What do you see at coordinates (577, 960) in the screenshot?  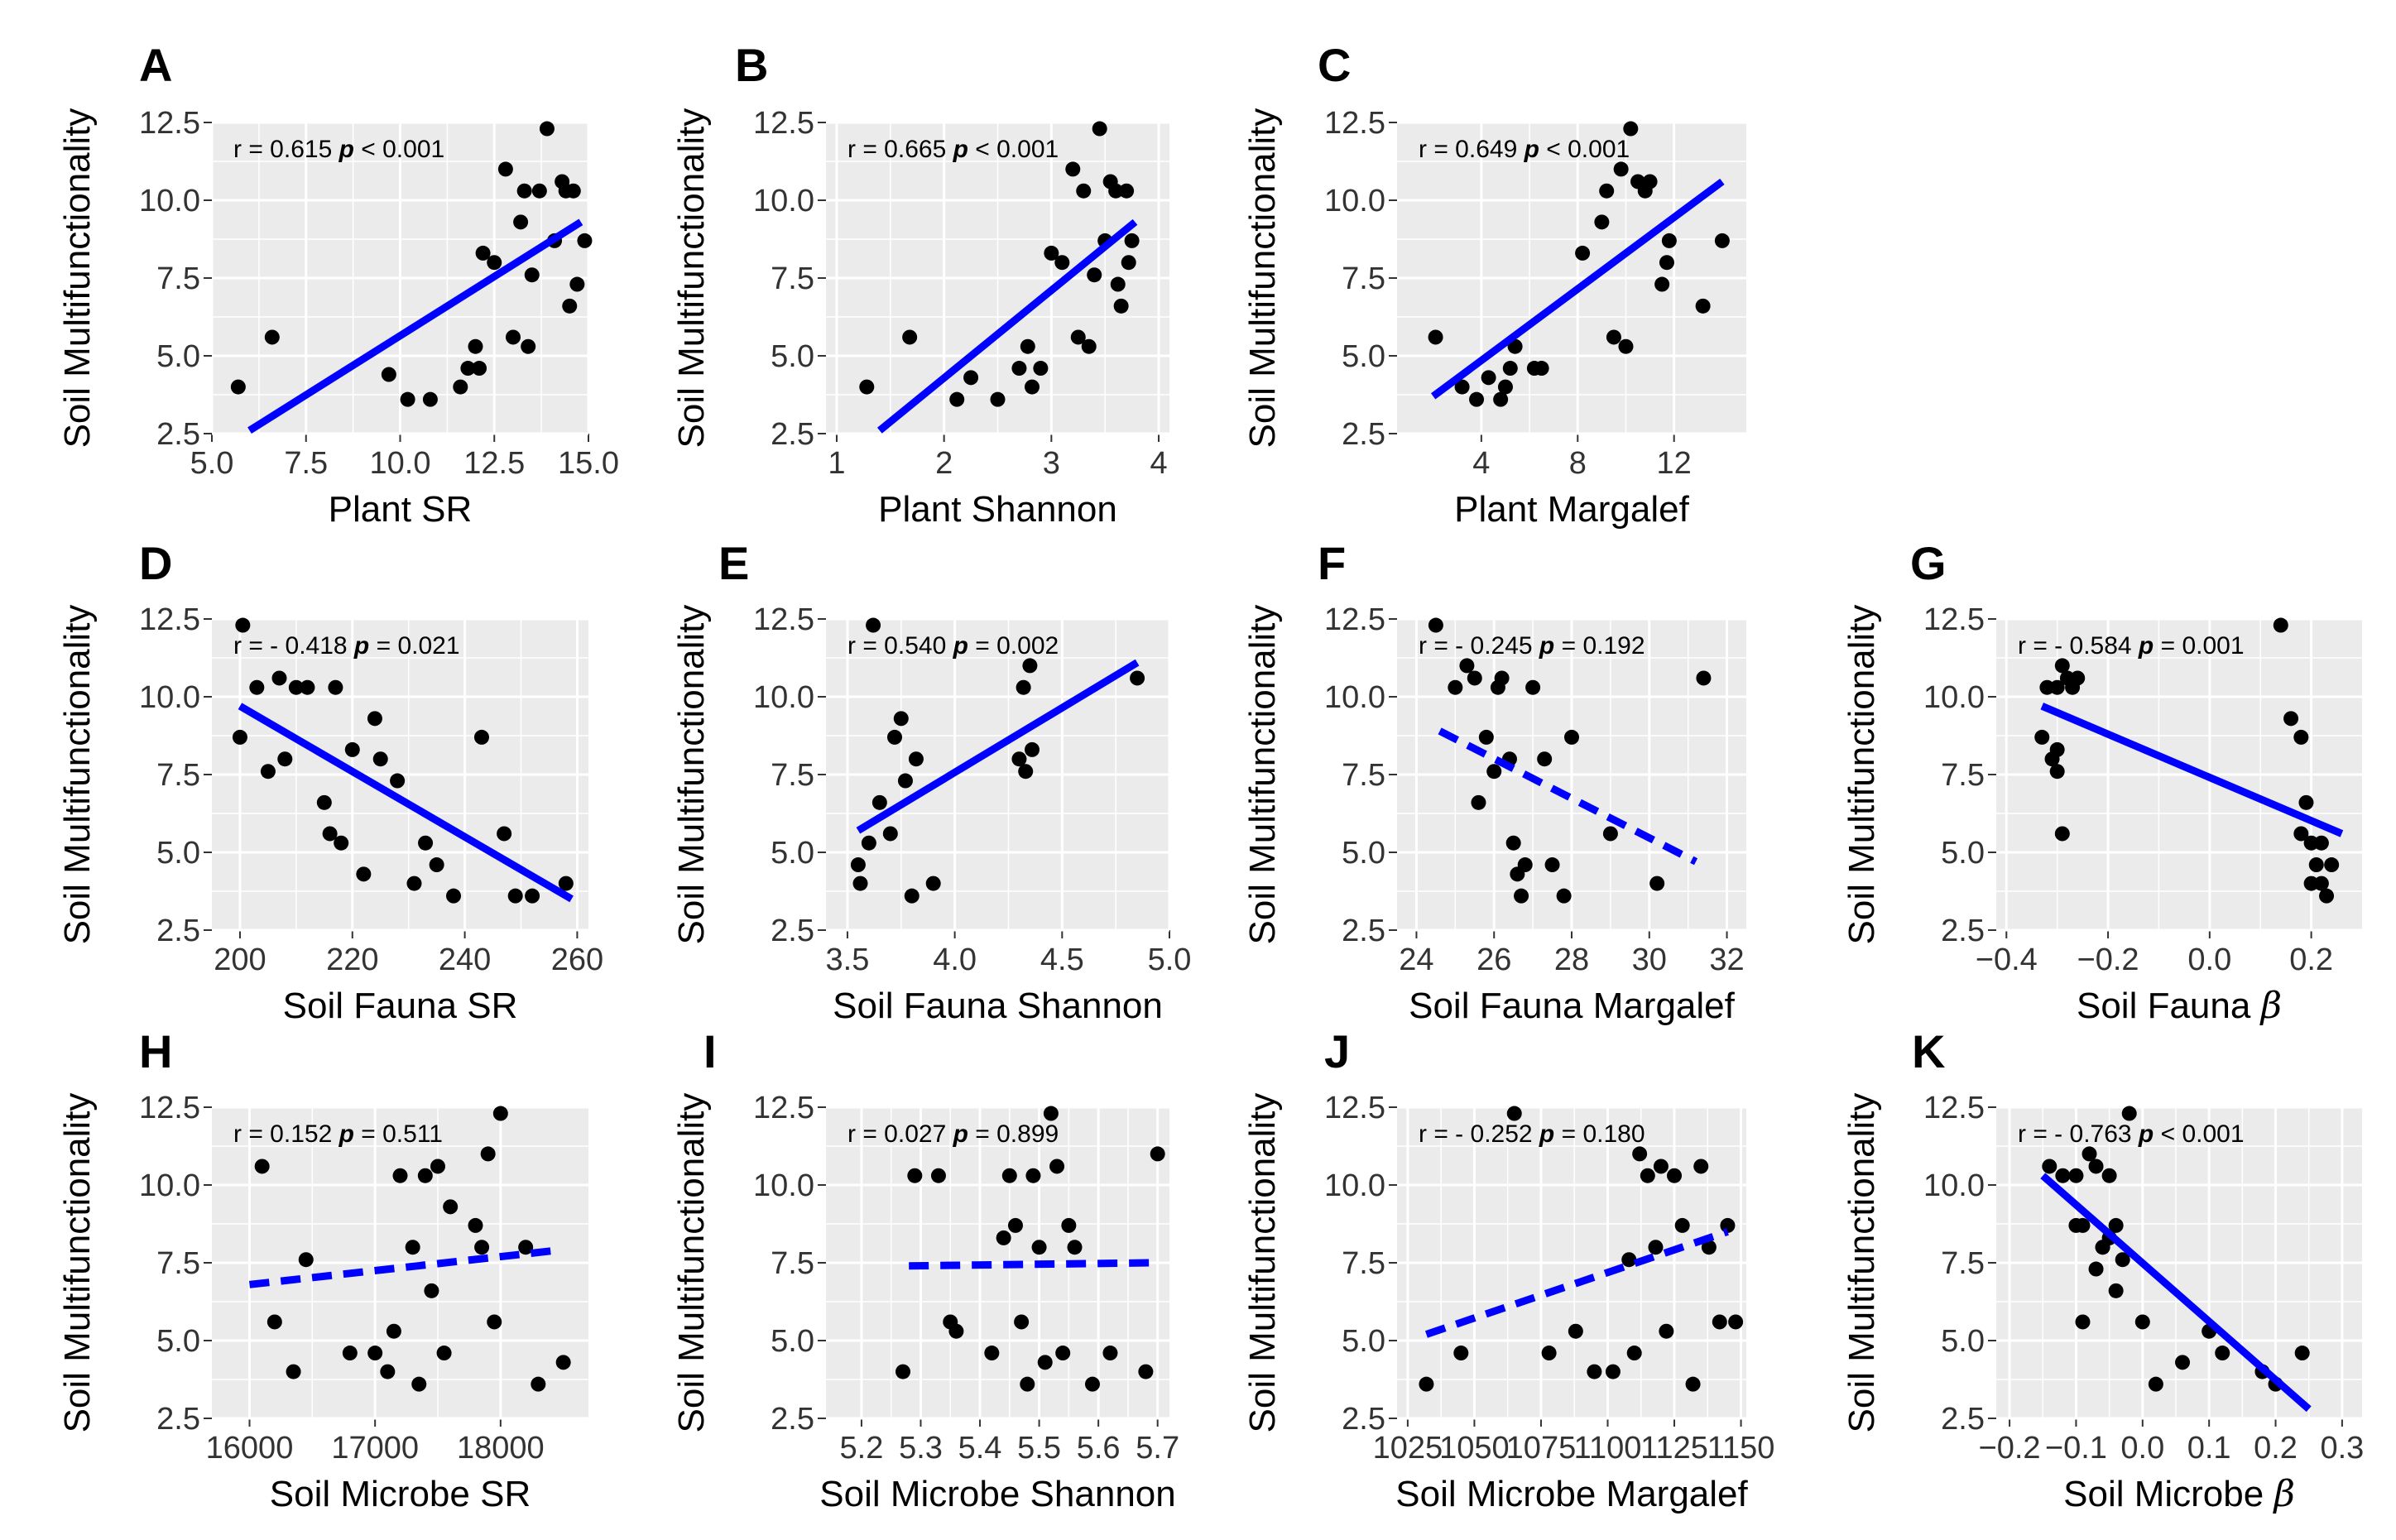 I see `x-tick-label: 260` at bounding box center [577, 960].